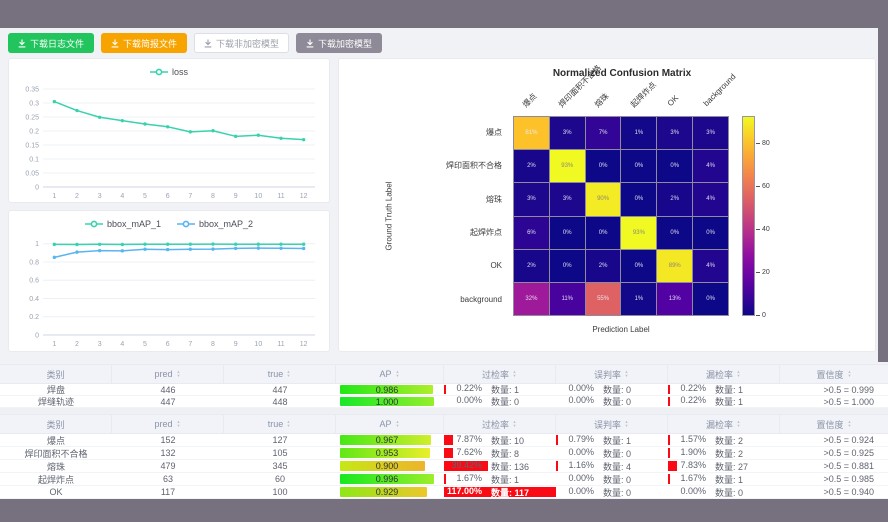  Describe the element at coordinates (622, 73) in the screenshot. I see `confusion-matrix-title: Normalized Confusion Matrix` at that location.